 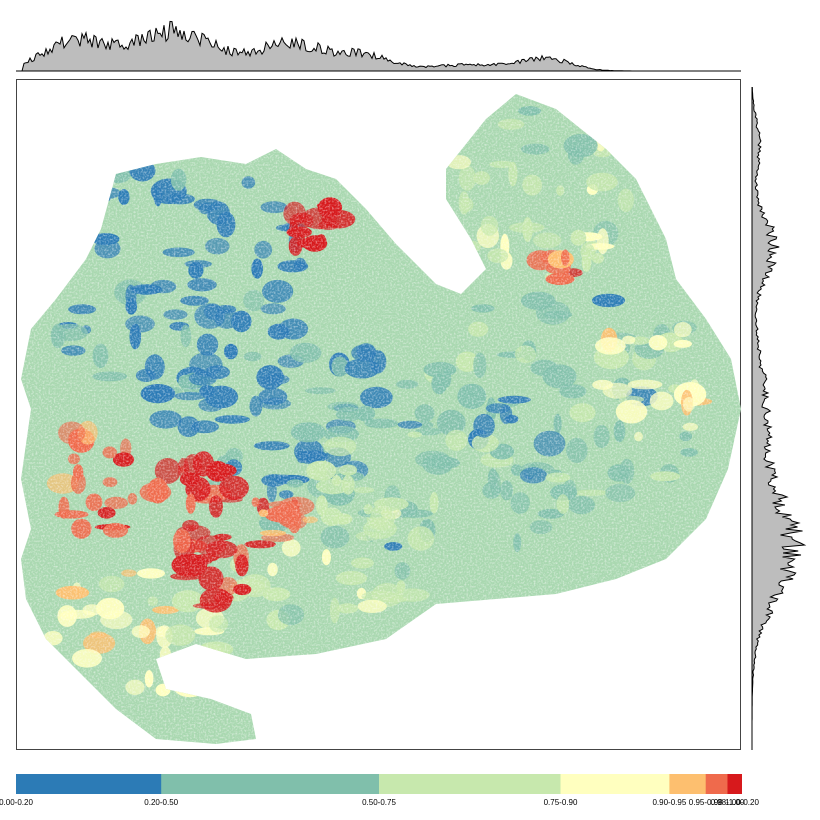 I want to click on legend-label-5: 0.90-0.95, so click(x=669, y=802).